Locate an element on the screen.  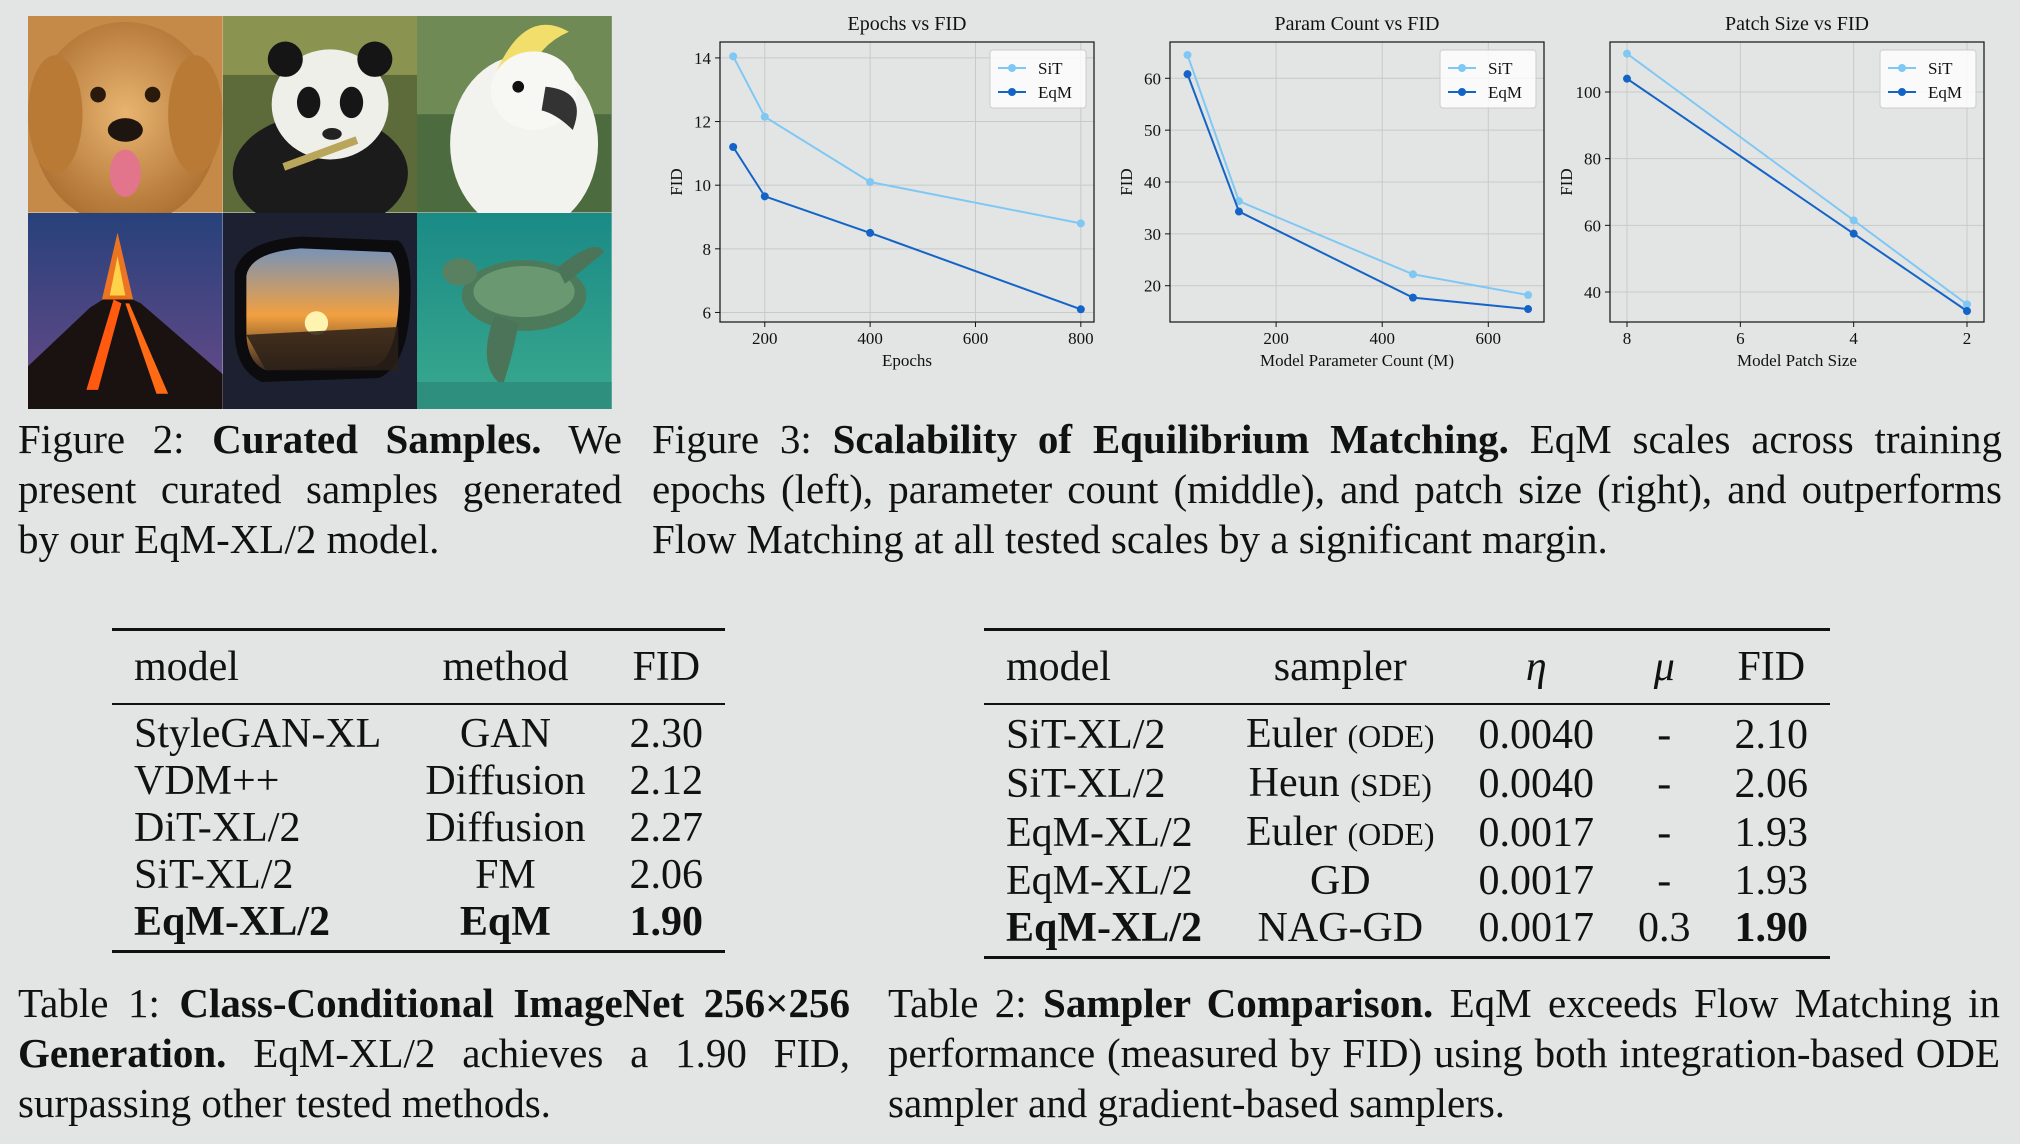
table-1-cell-fid: 2.30 is located at coordinates (666, 734).